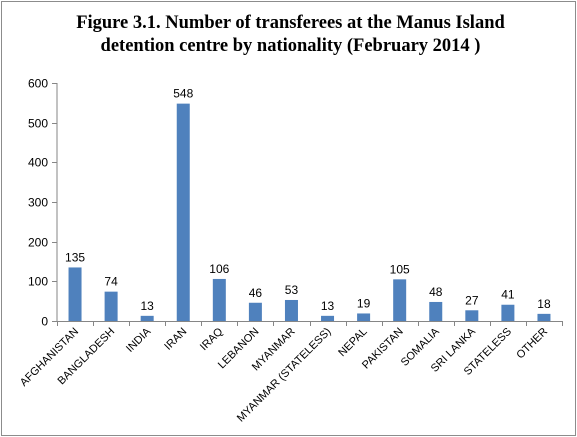 The image size is (577, 437). What do you see at coordinates (219, 269) in the screenshot?
I see `bar-data-label: 106` at bounding box center [219, 269].